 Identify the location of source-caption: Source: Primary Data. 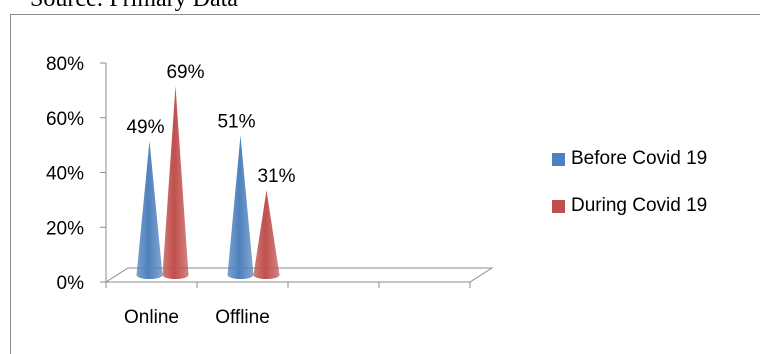
(134, 6).